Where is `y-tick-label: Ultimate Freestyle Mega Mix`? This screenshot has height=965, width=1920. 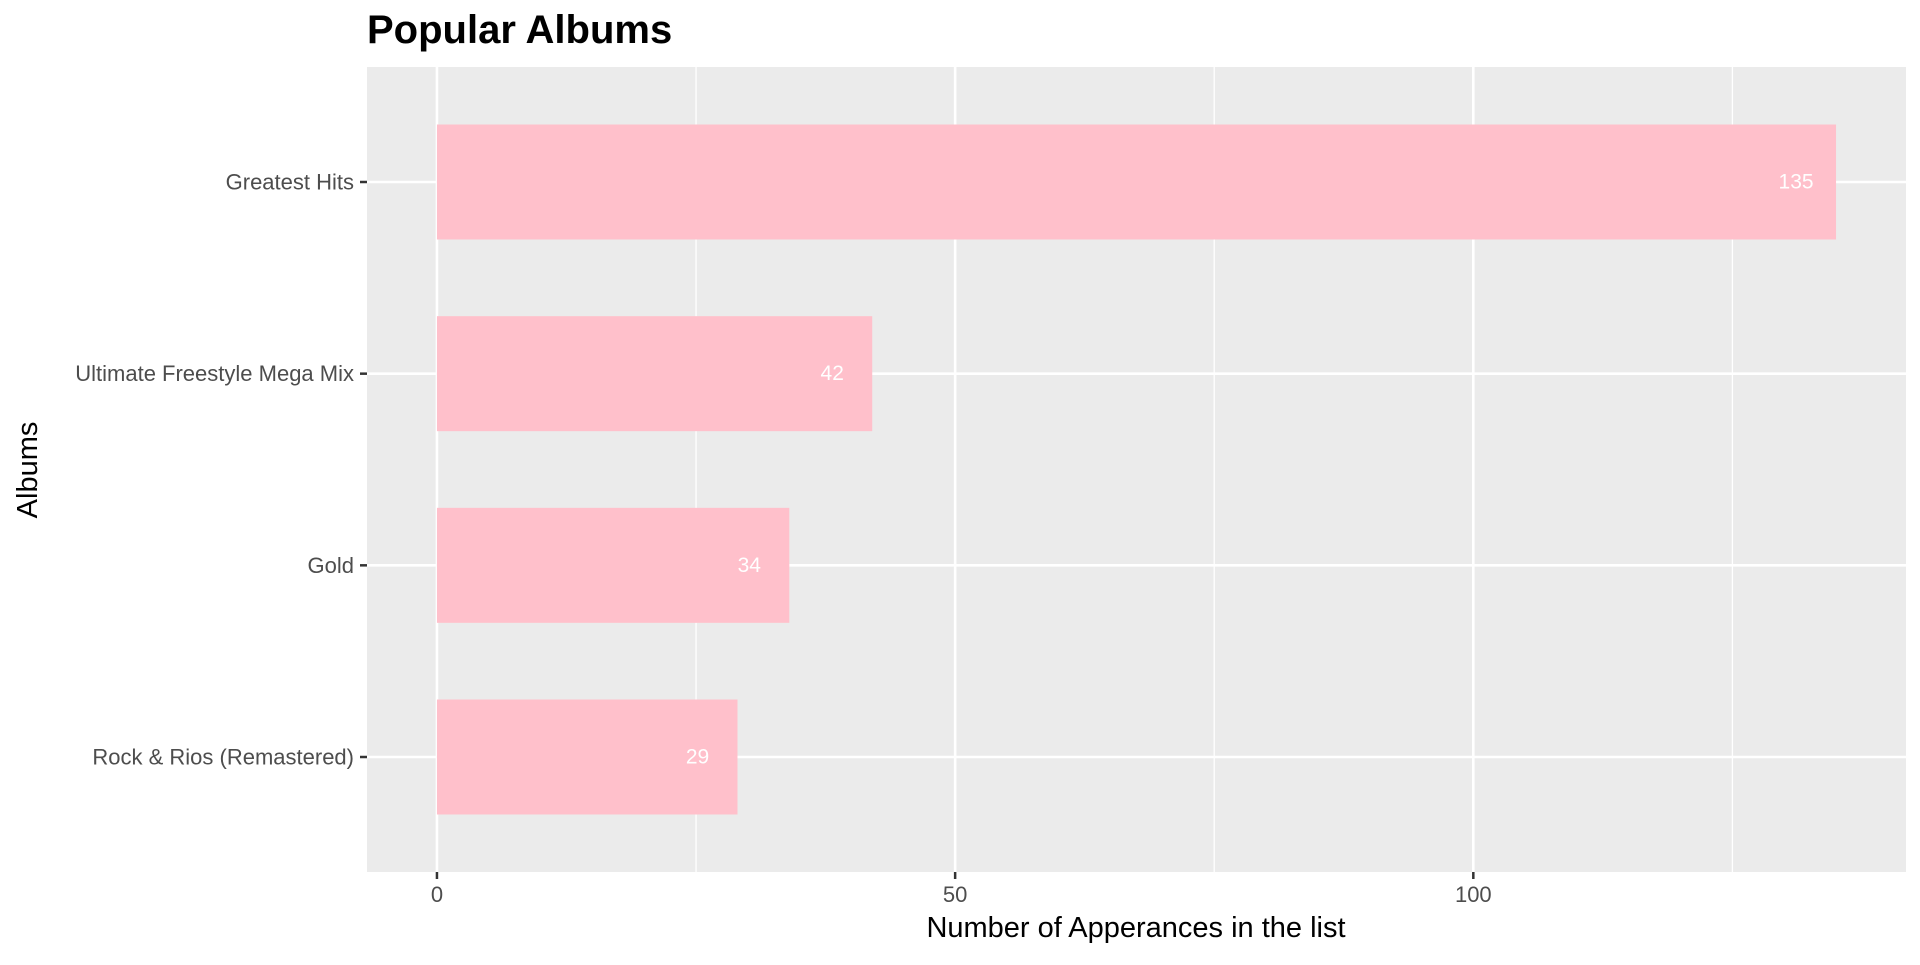
y-tick-label: Ultimate Freestyle Mega Mix is located at coordinates (214, 373).